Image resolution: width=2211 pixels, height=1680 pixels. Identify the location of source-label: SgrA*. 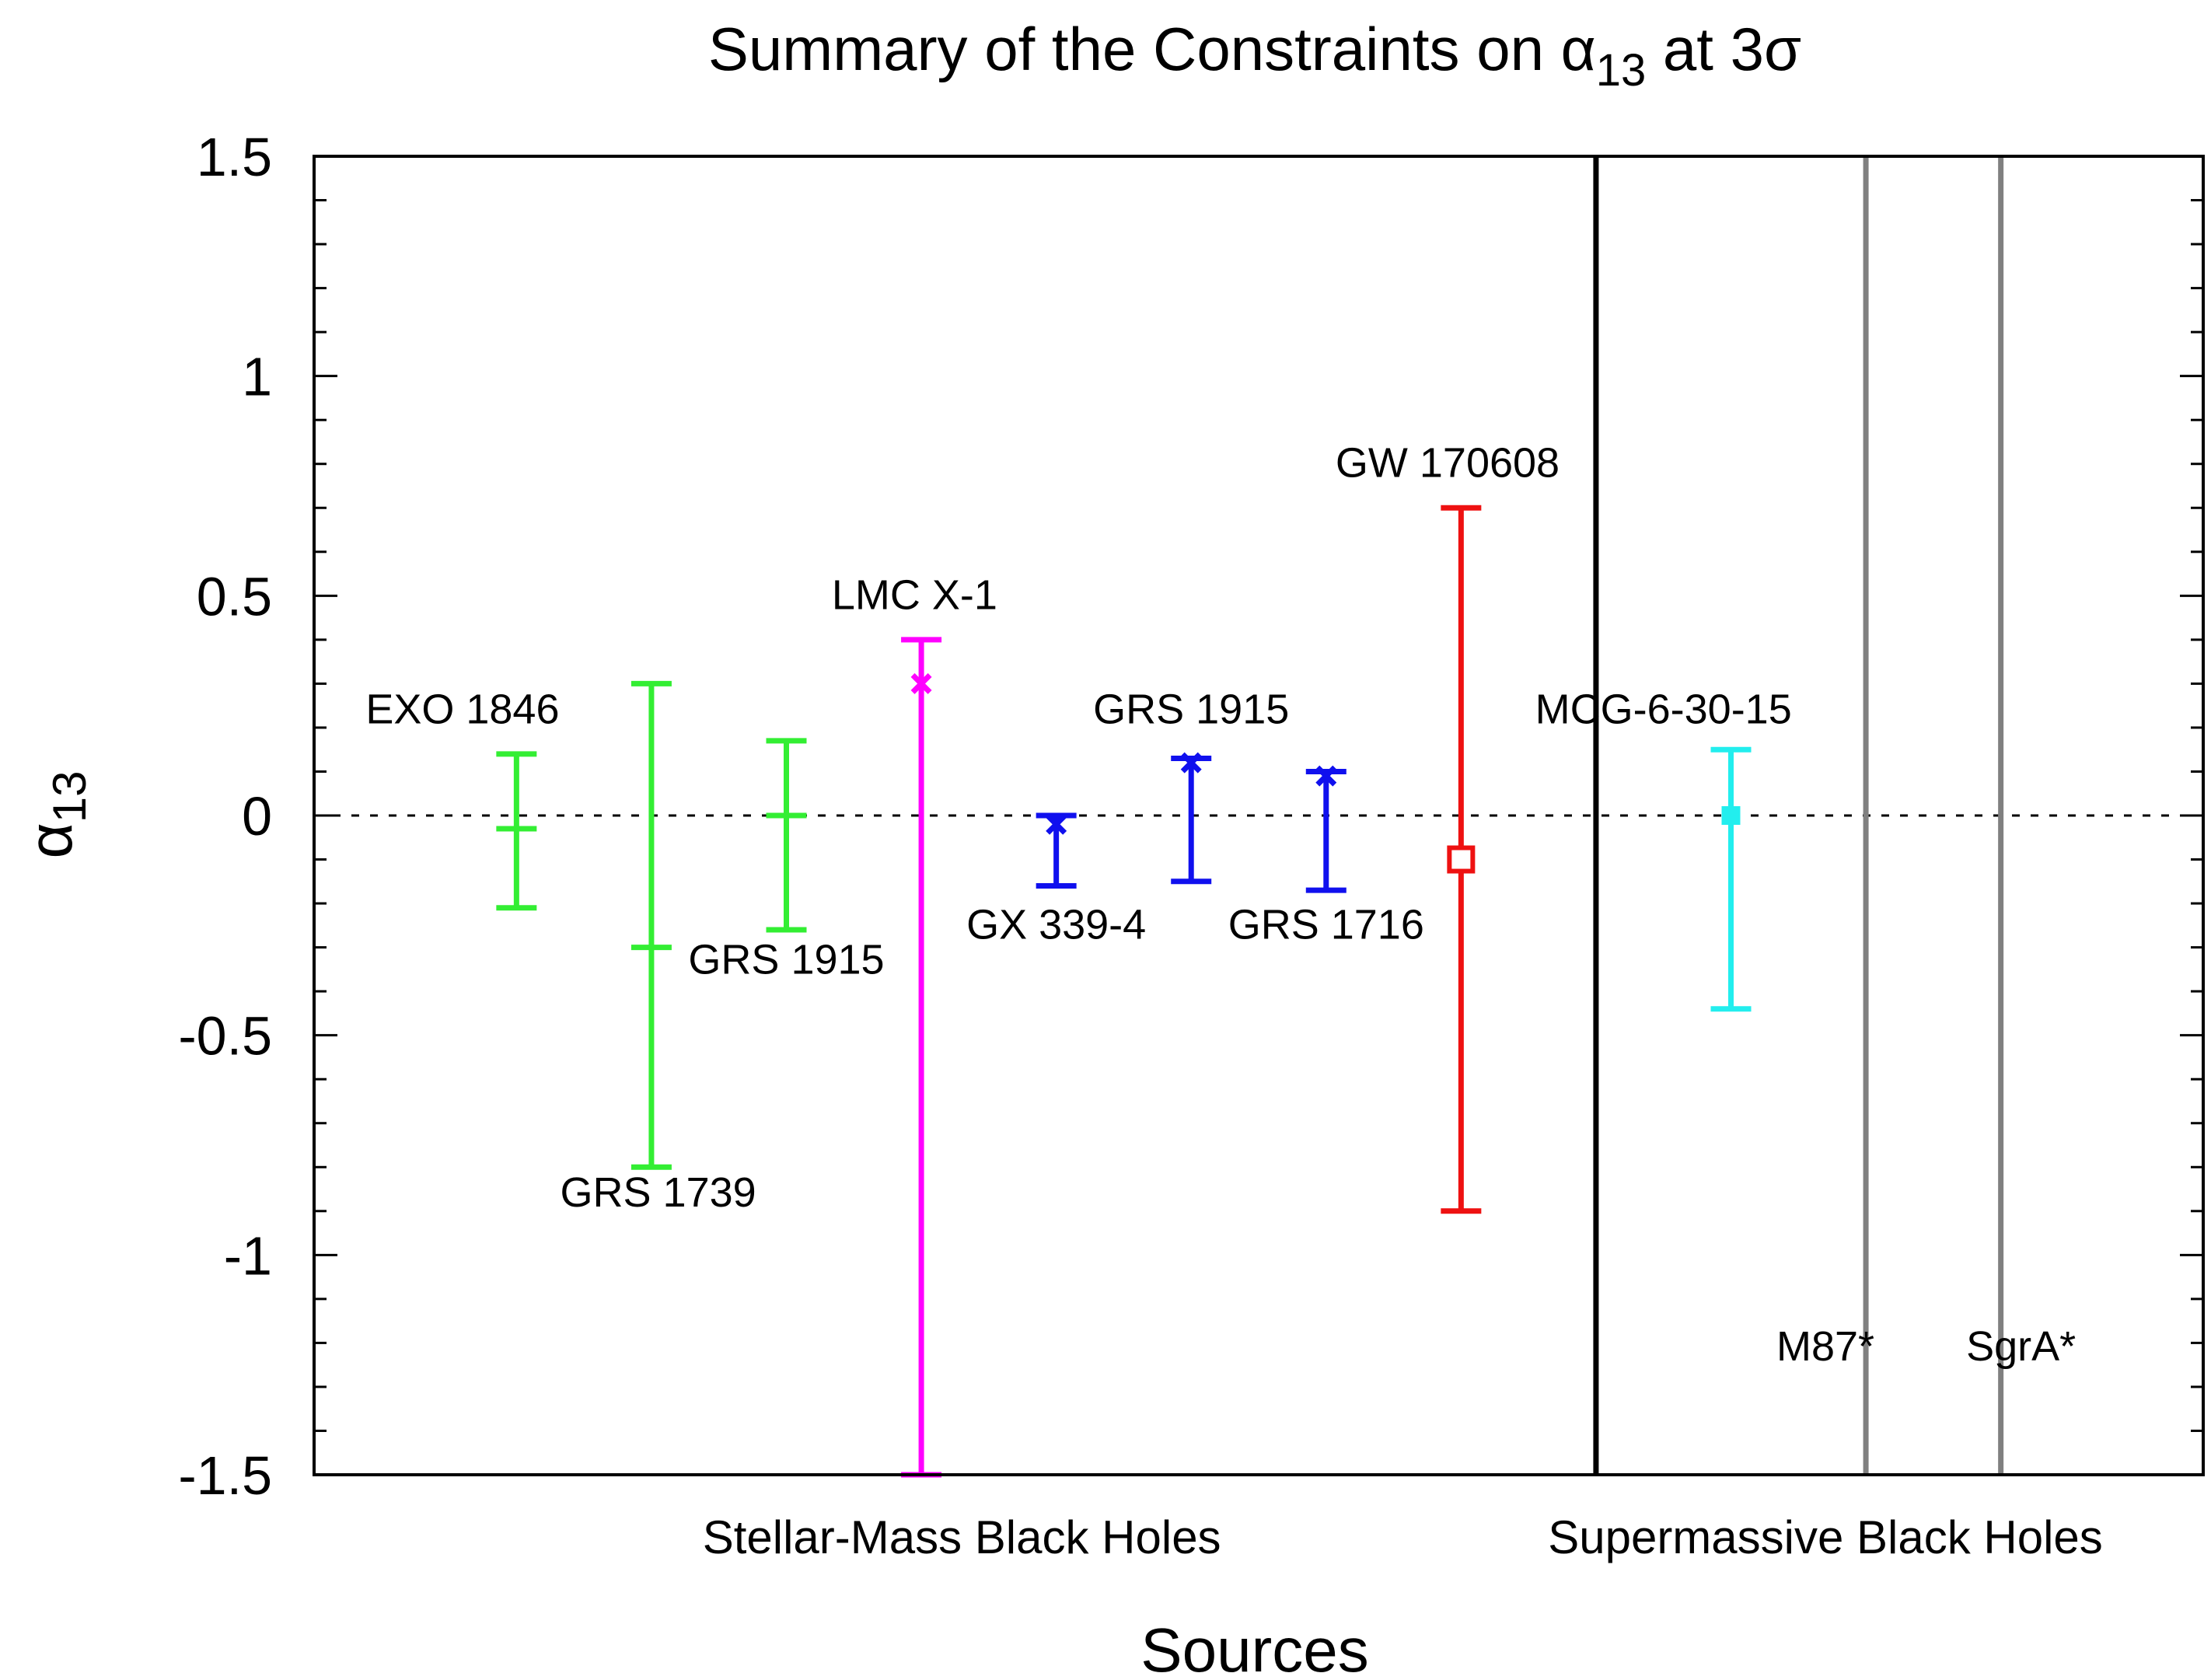
(2021, 1347).